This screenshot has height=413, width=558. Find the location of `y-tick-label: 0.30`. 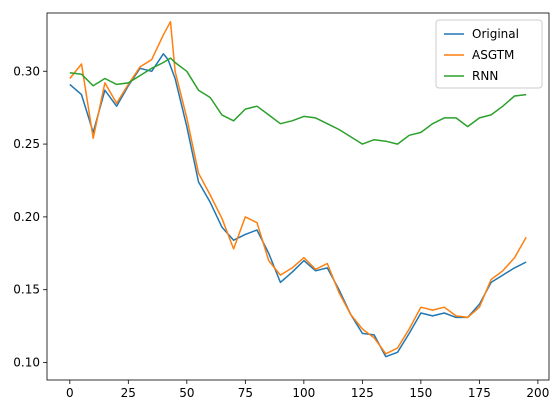

y-tick-label: 0.30 is located at coordinates (26, 71).